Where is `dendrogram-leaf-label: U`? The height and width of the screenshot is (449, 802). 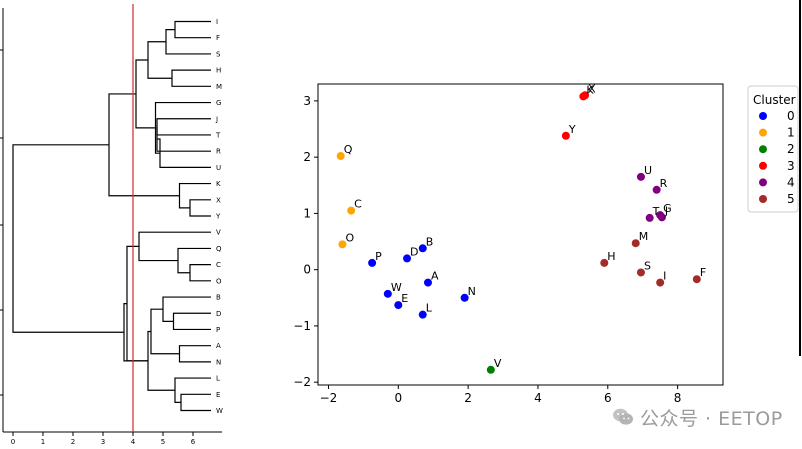 dendrogram-leaf-label: U is located at coordinates (218, 168).